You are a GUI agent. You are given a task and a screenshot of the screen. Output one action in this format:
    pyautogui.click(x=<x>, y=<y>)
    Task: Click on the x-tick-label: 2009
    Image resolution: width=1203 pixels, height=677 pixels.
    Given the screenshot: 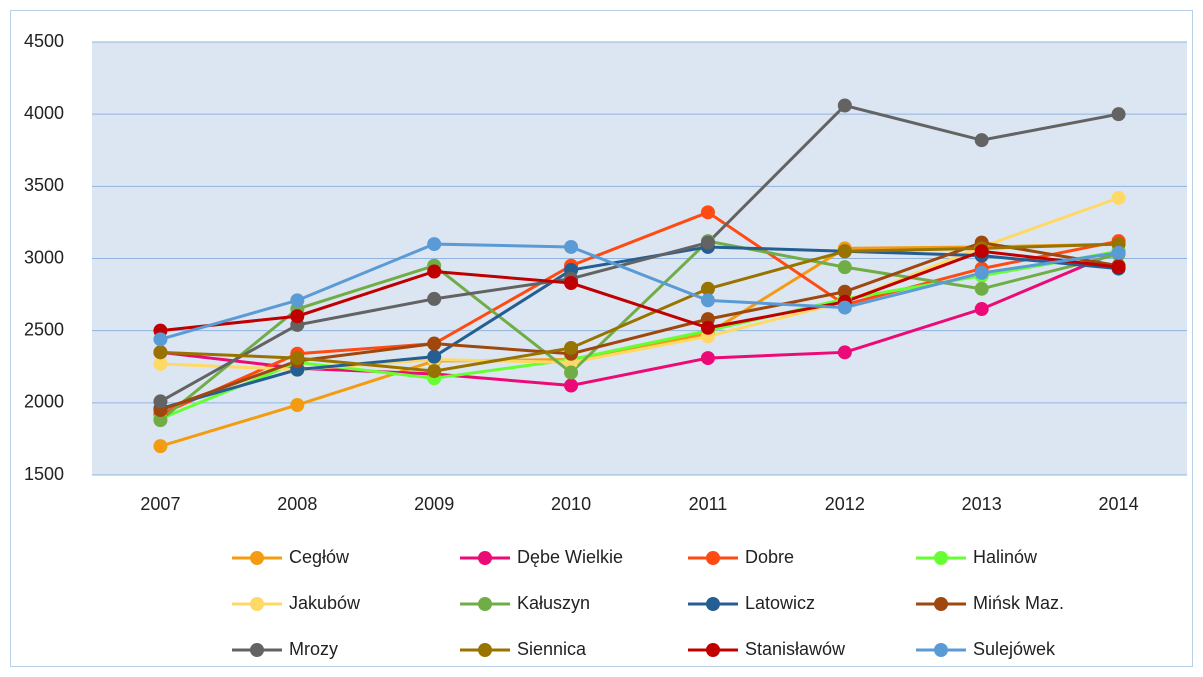 What is the action you would take?
    pyautogui.click(x=434, y=504)
    